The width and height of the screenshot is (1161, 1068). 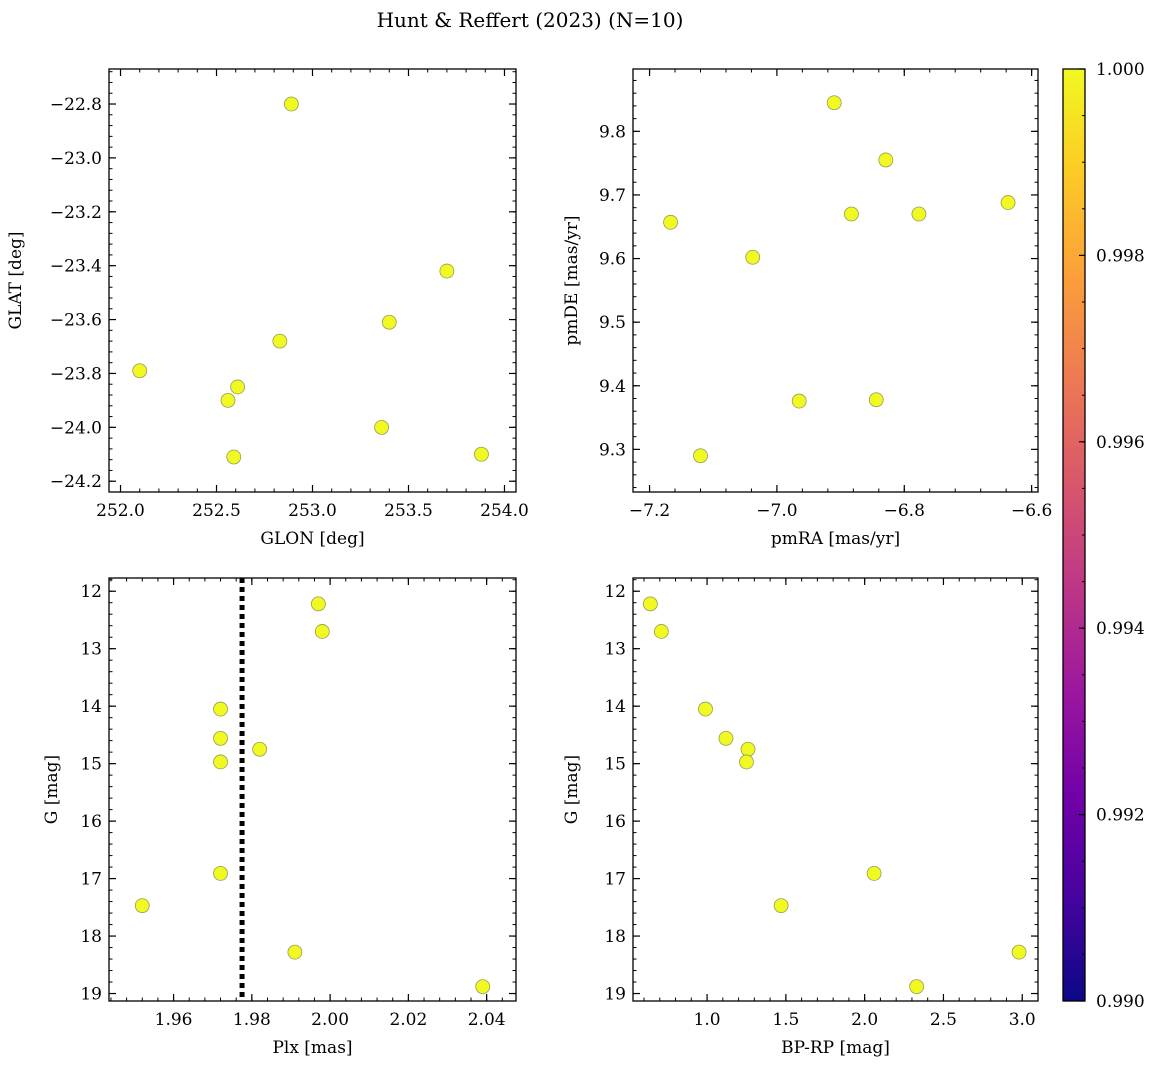 I want to click on x-tick-label: 1.5, so click(x=785, y=1020).